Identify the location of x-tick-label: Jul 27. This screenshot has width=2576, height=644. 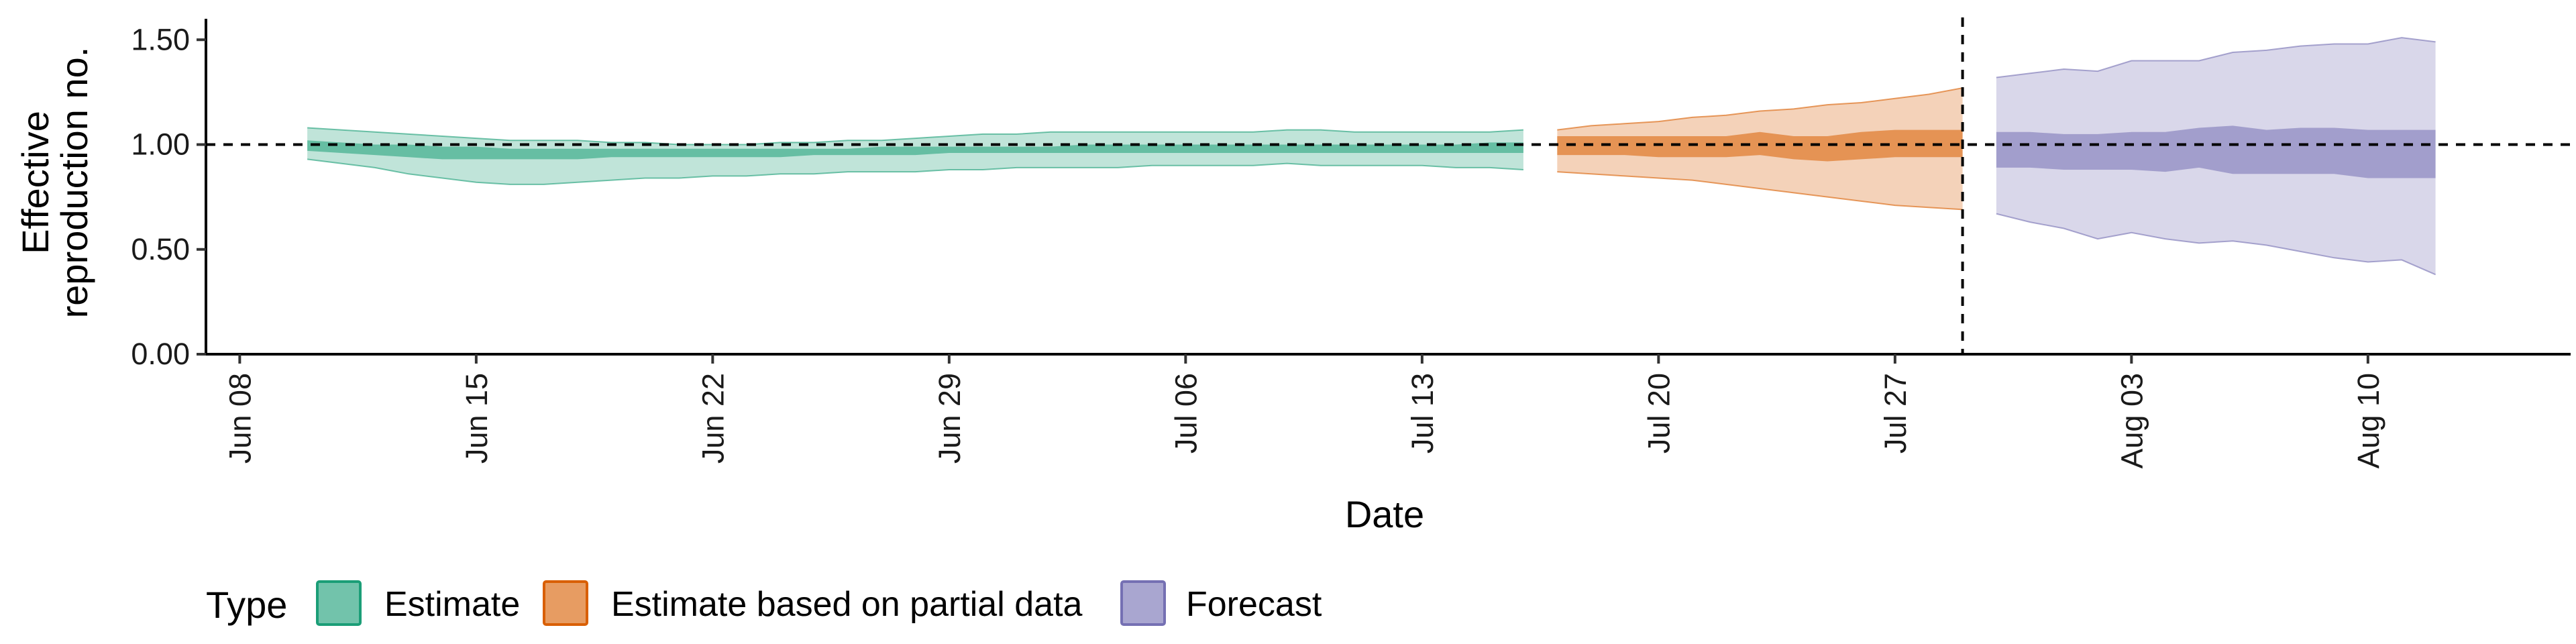
(1895, 413).